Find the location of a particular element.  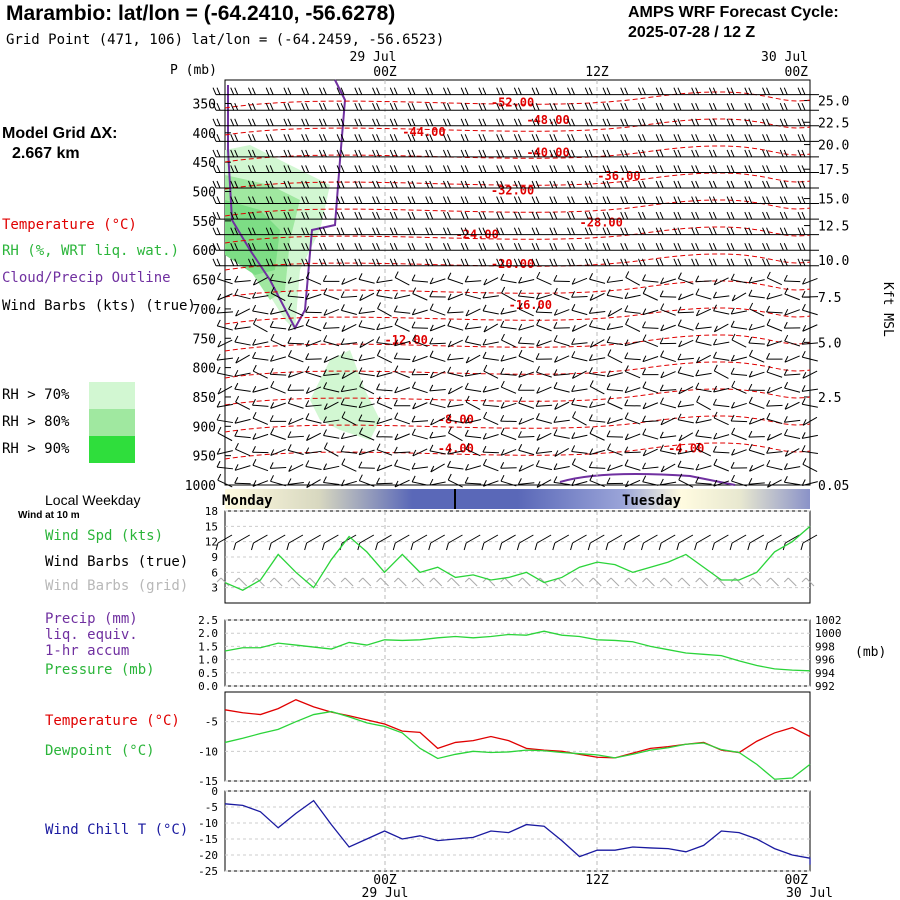

pressure-tick-label: 400 is located at coordinates (204, 134).